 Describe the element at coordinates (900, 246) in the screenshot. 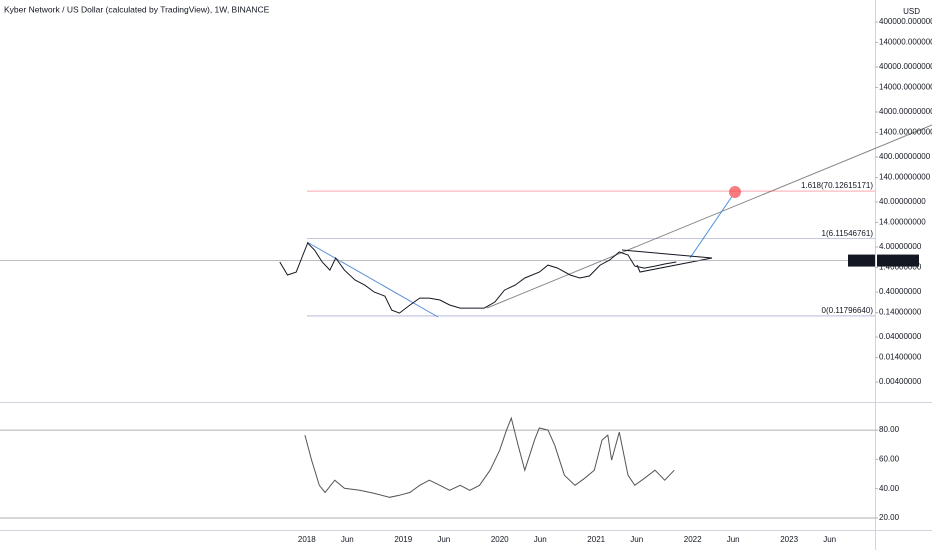

I see `y-tick-label: 4.00000000` at that location.